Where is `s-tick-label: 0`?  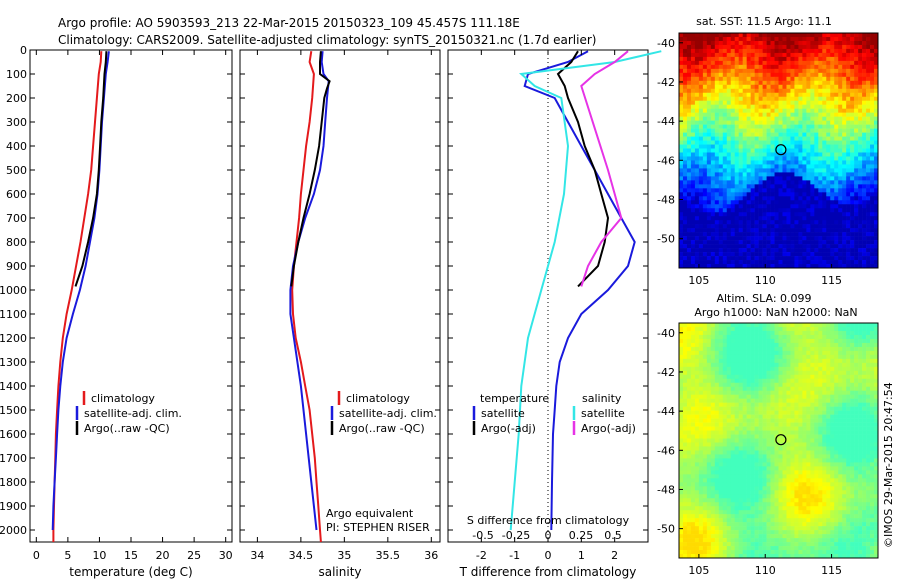
s-tick-label: 0 is located at coordinates (548, 535).